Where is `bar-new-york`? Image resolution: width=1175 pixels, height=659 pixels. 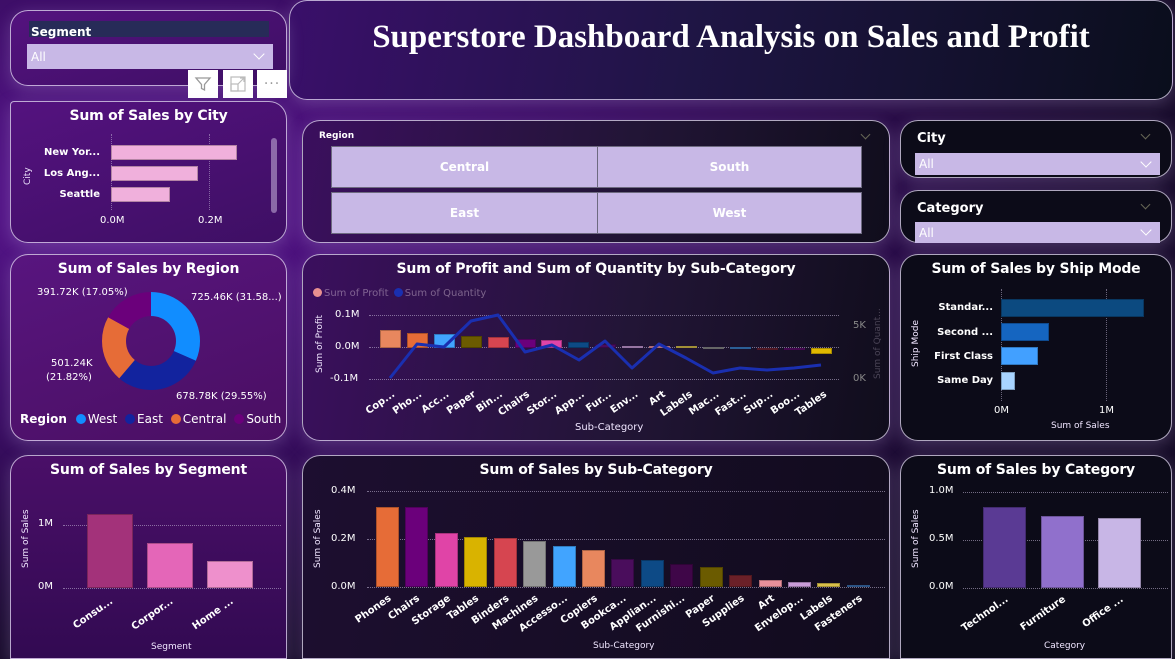
bar-new-york is located at coordinates (174, 152).